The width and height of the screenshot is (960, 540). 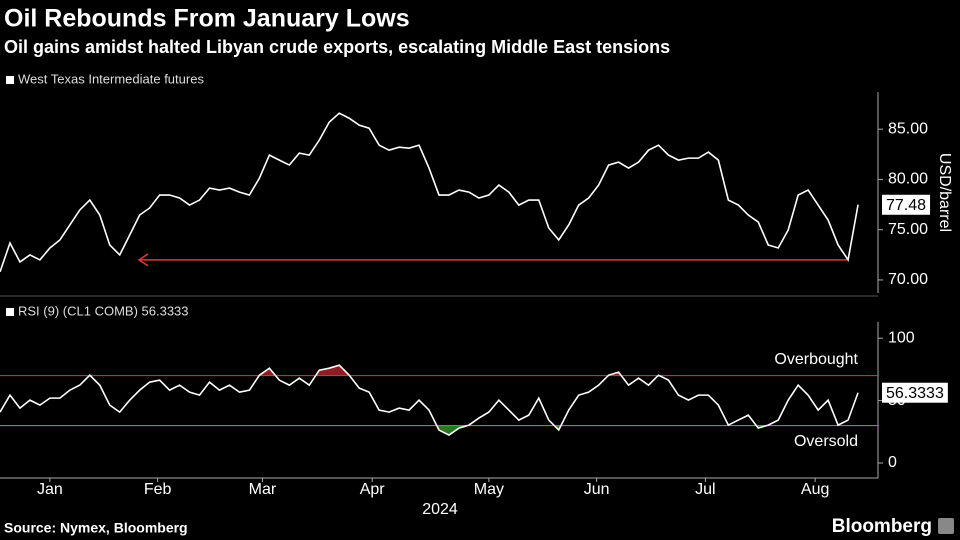 I want to click on reference-label: Oversold, so click(x=826, y=441).